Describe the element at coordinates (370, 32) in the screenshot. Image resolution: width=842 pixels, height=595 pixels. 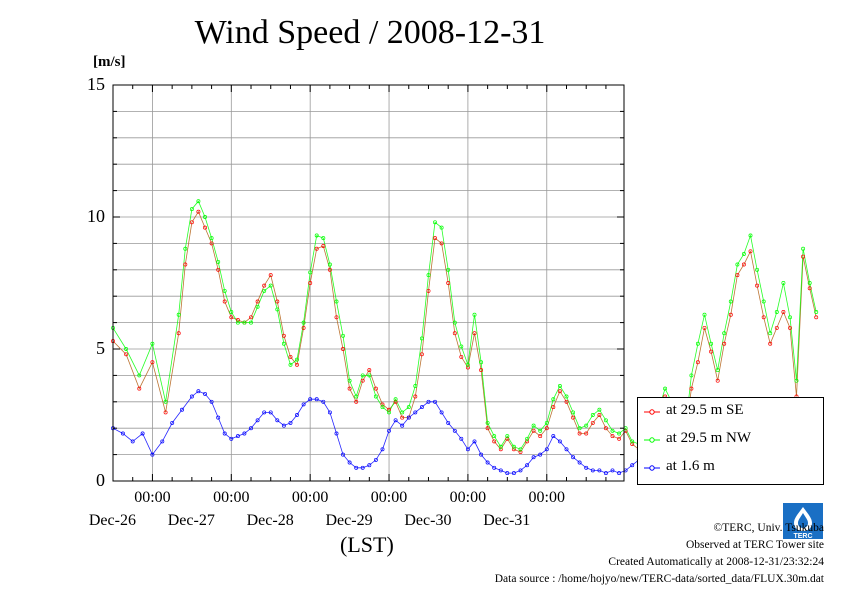
I see `chart-title: Wind Speed / 2008-12-31` at that location.